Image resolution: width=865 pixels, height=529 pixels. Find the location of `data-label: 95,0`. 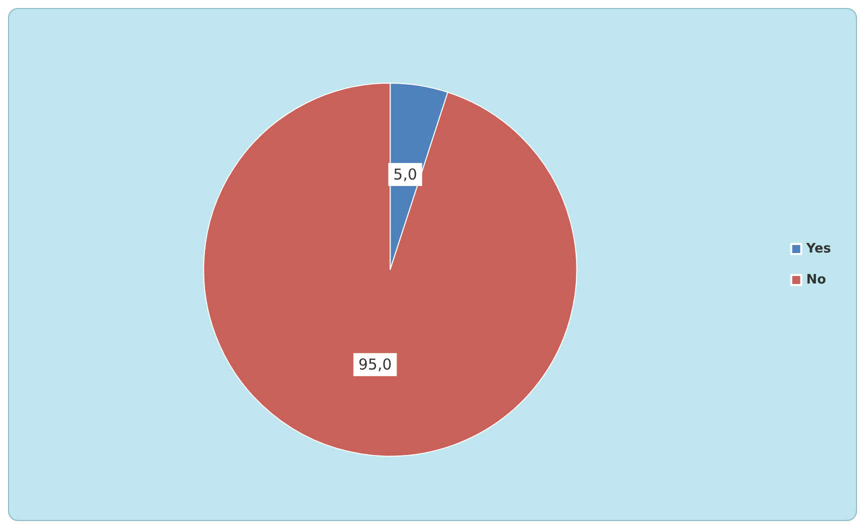

data-label: 95,0 is located at coordinates (375, 365).